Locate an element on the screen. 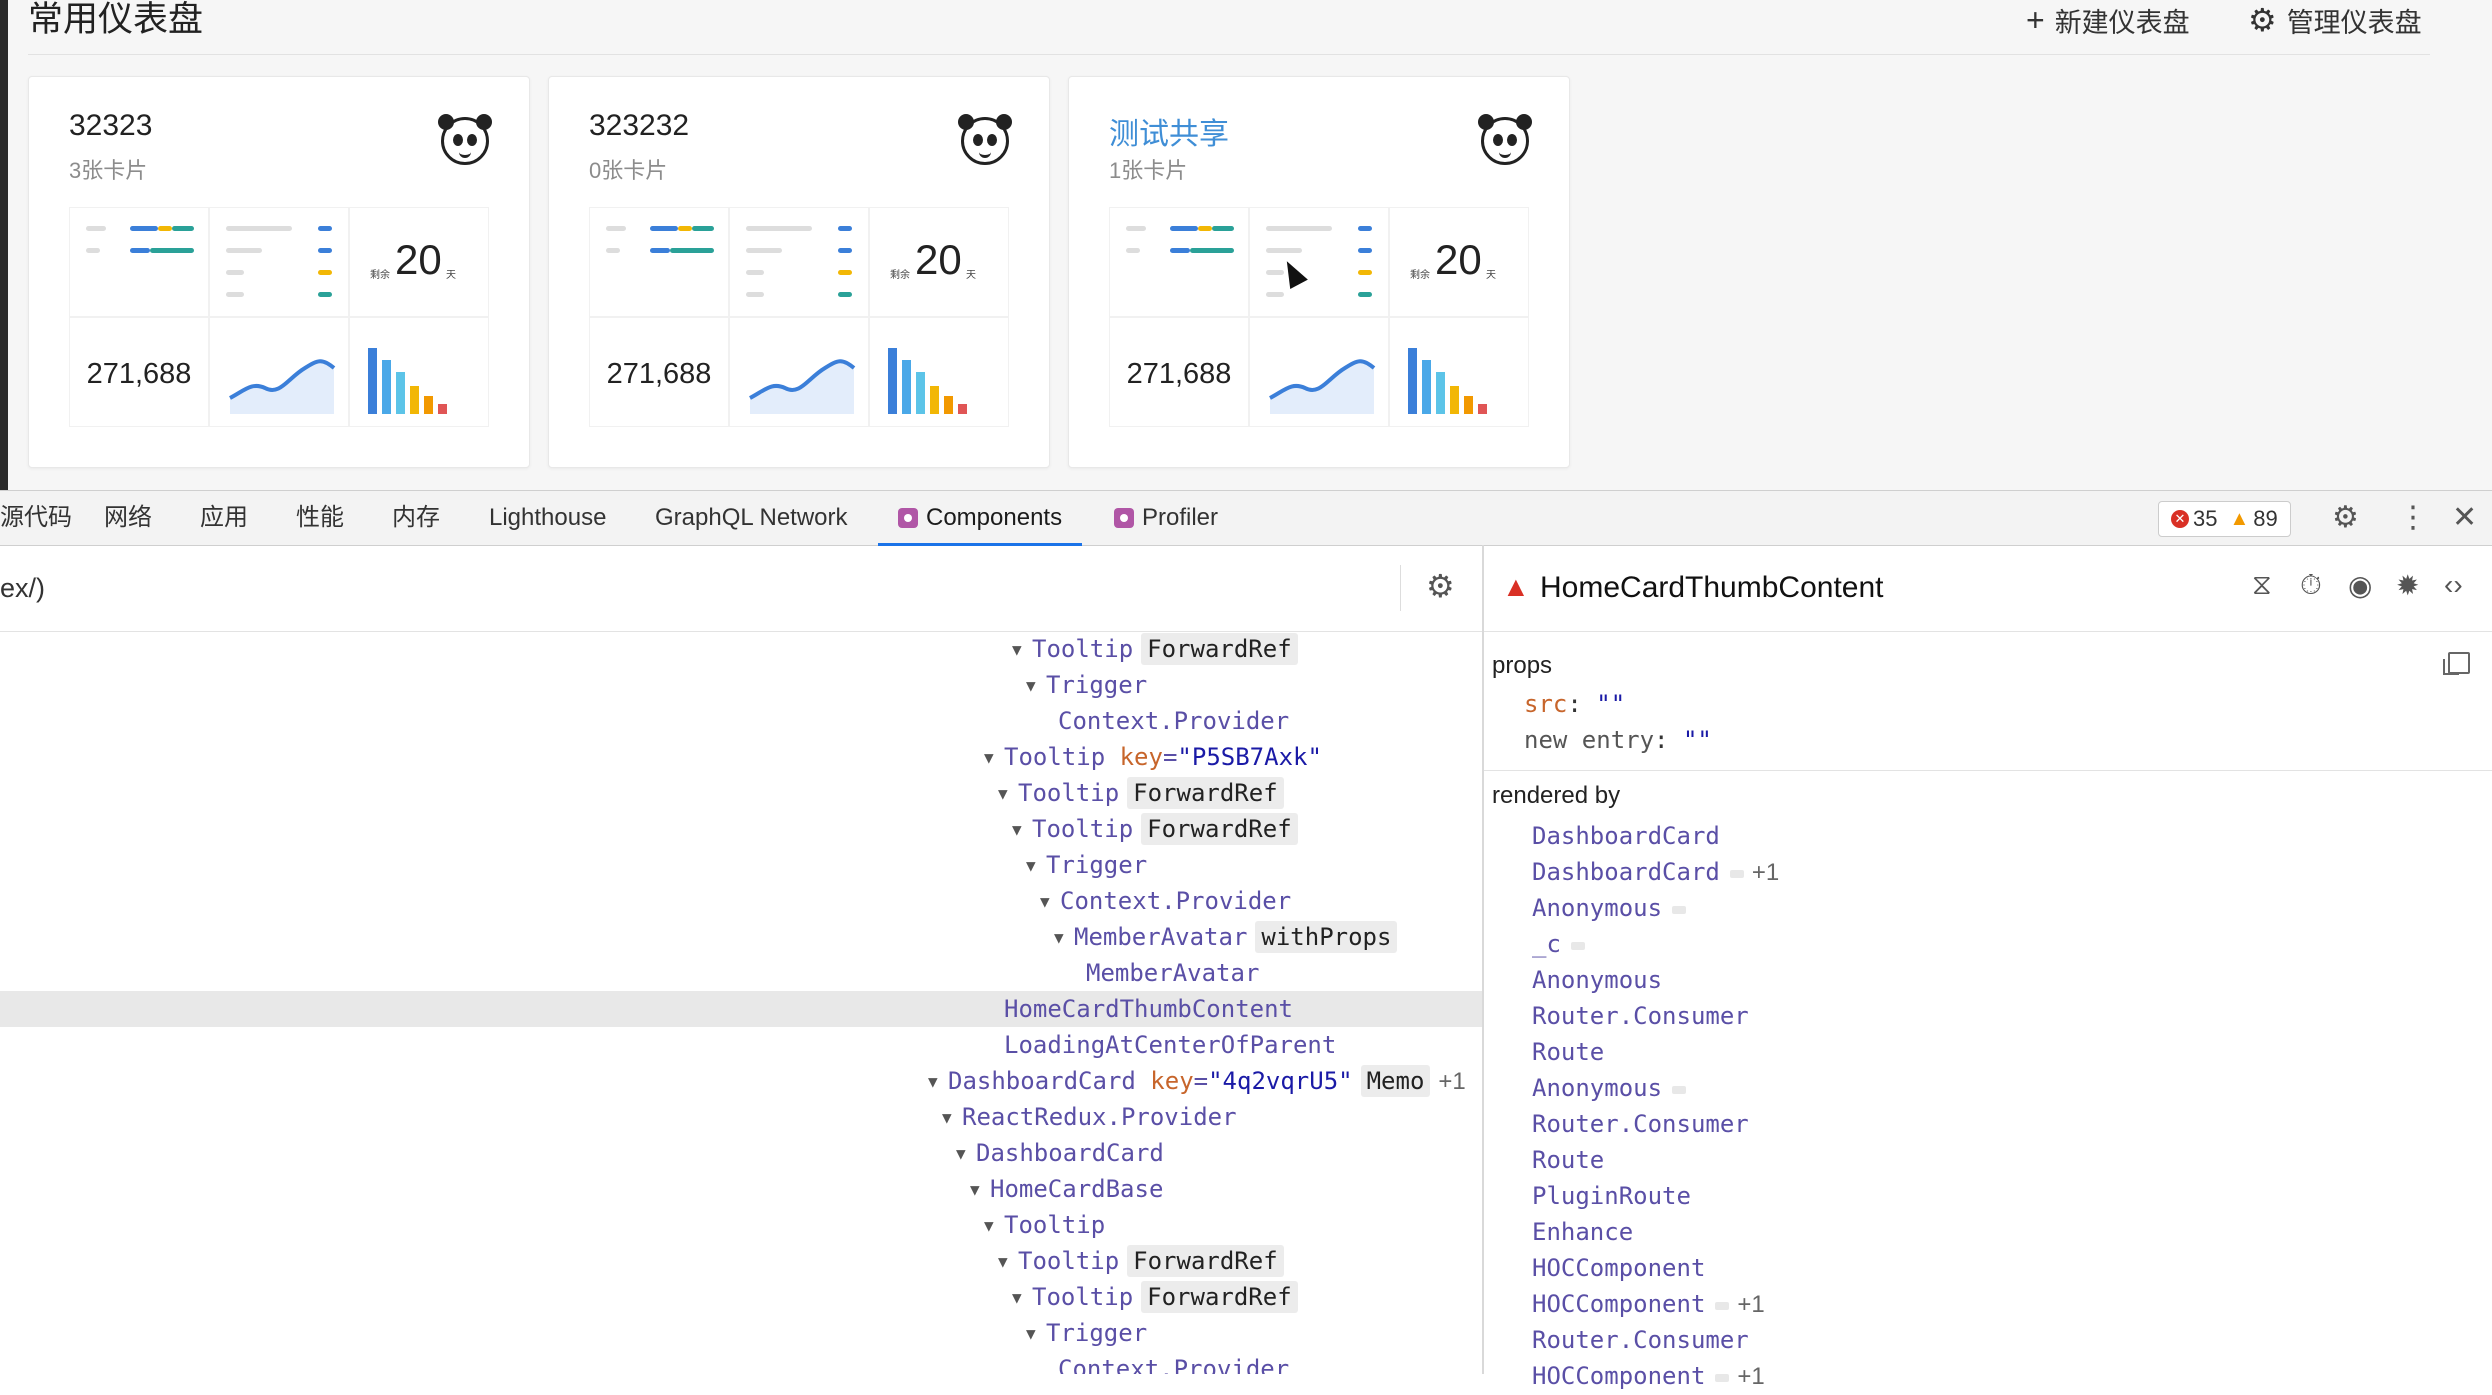 The image size is (2492, 1395). panel-divider is located at coordinates (1483, 959).